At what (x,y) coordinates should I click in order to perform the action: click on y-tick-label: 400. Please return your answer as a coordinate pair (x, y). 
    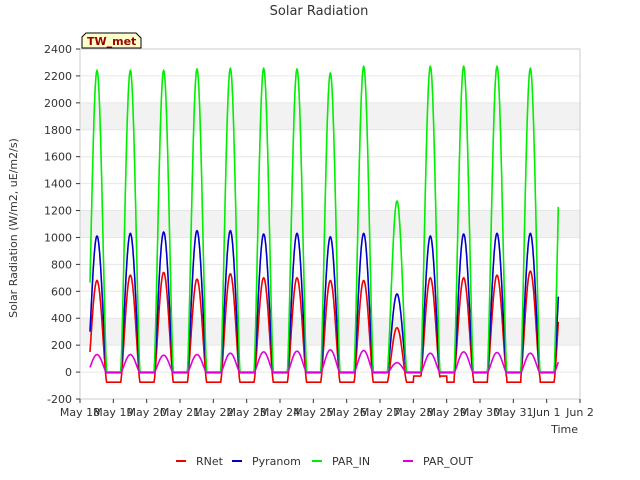
    Looking at the image, I should click on (61, 318).